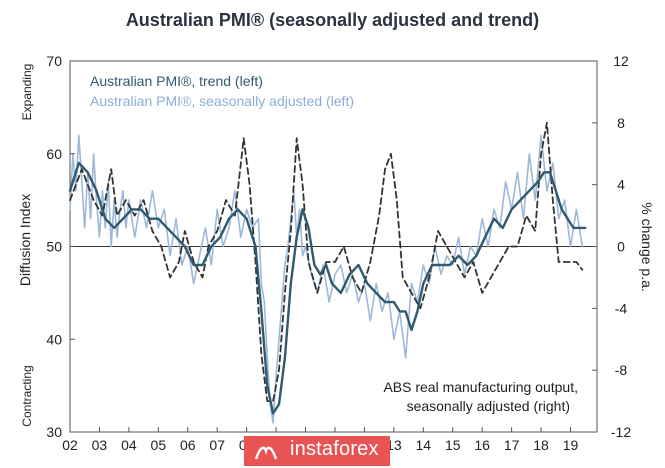  What do you see at coordinates (482, 445) in the screenshot?
I see `x-tick-label: 16` at bounding box center [482, 445].